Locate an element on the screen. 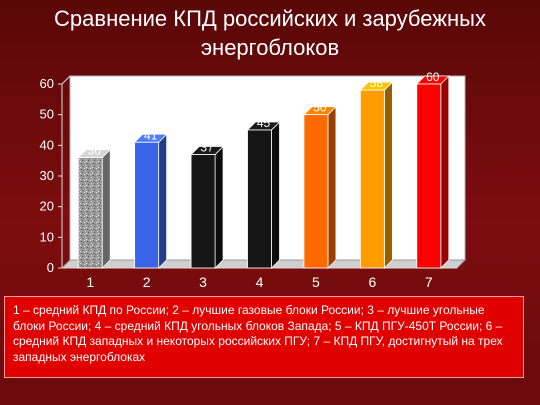 The width and height of the screenshot is (540, 405). bar-7: 60 is located at coordinates (432, 169).